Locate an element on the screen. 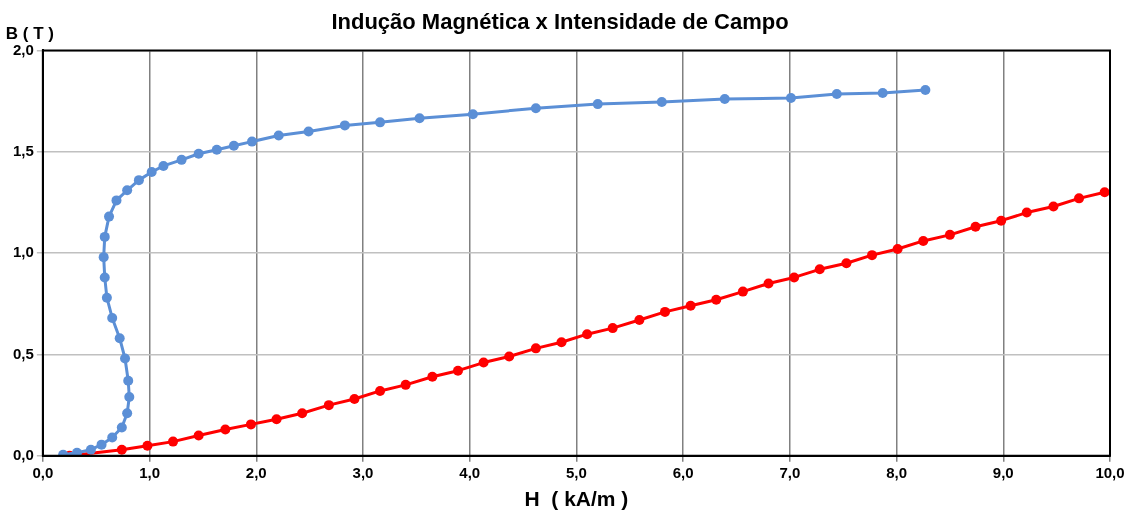 The width and height of the screenshot is (1138, 519). y-tick-label: 1,0 is located at coordinates (23, 252).